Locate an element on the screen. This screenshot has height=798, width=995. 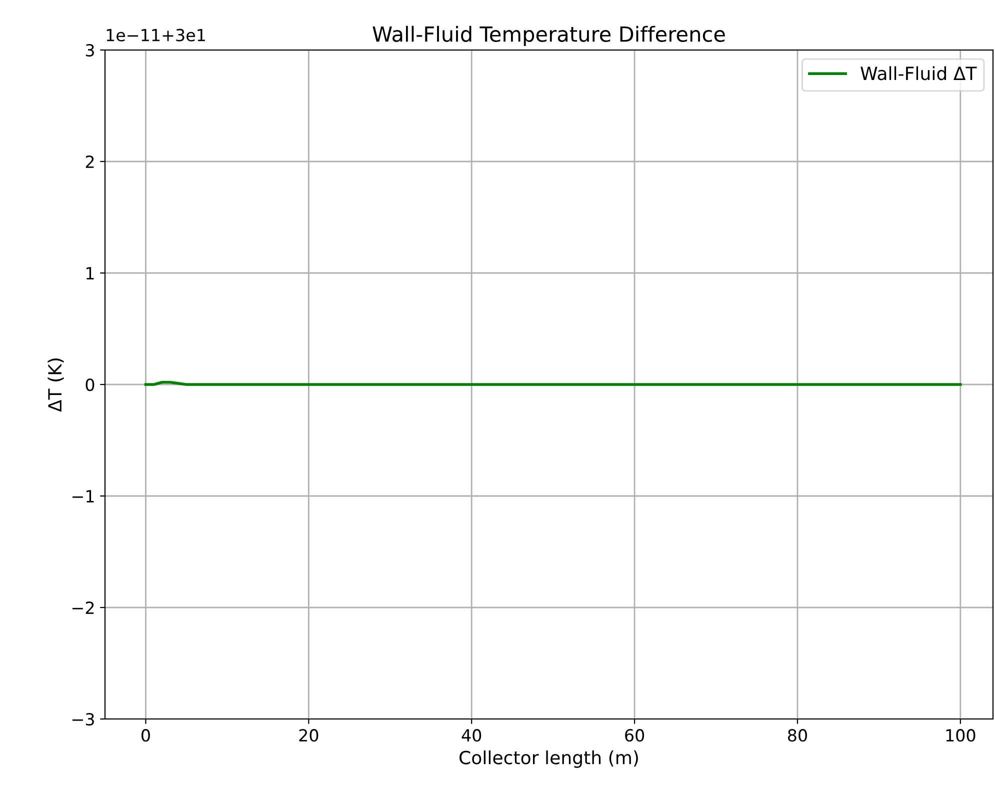
x-tick-label: 60 is located at coordinates (634, 735).